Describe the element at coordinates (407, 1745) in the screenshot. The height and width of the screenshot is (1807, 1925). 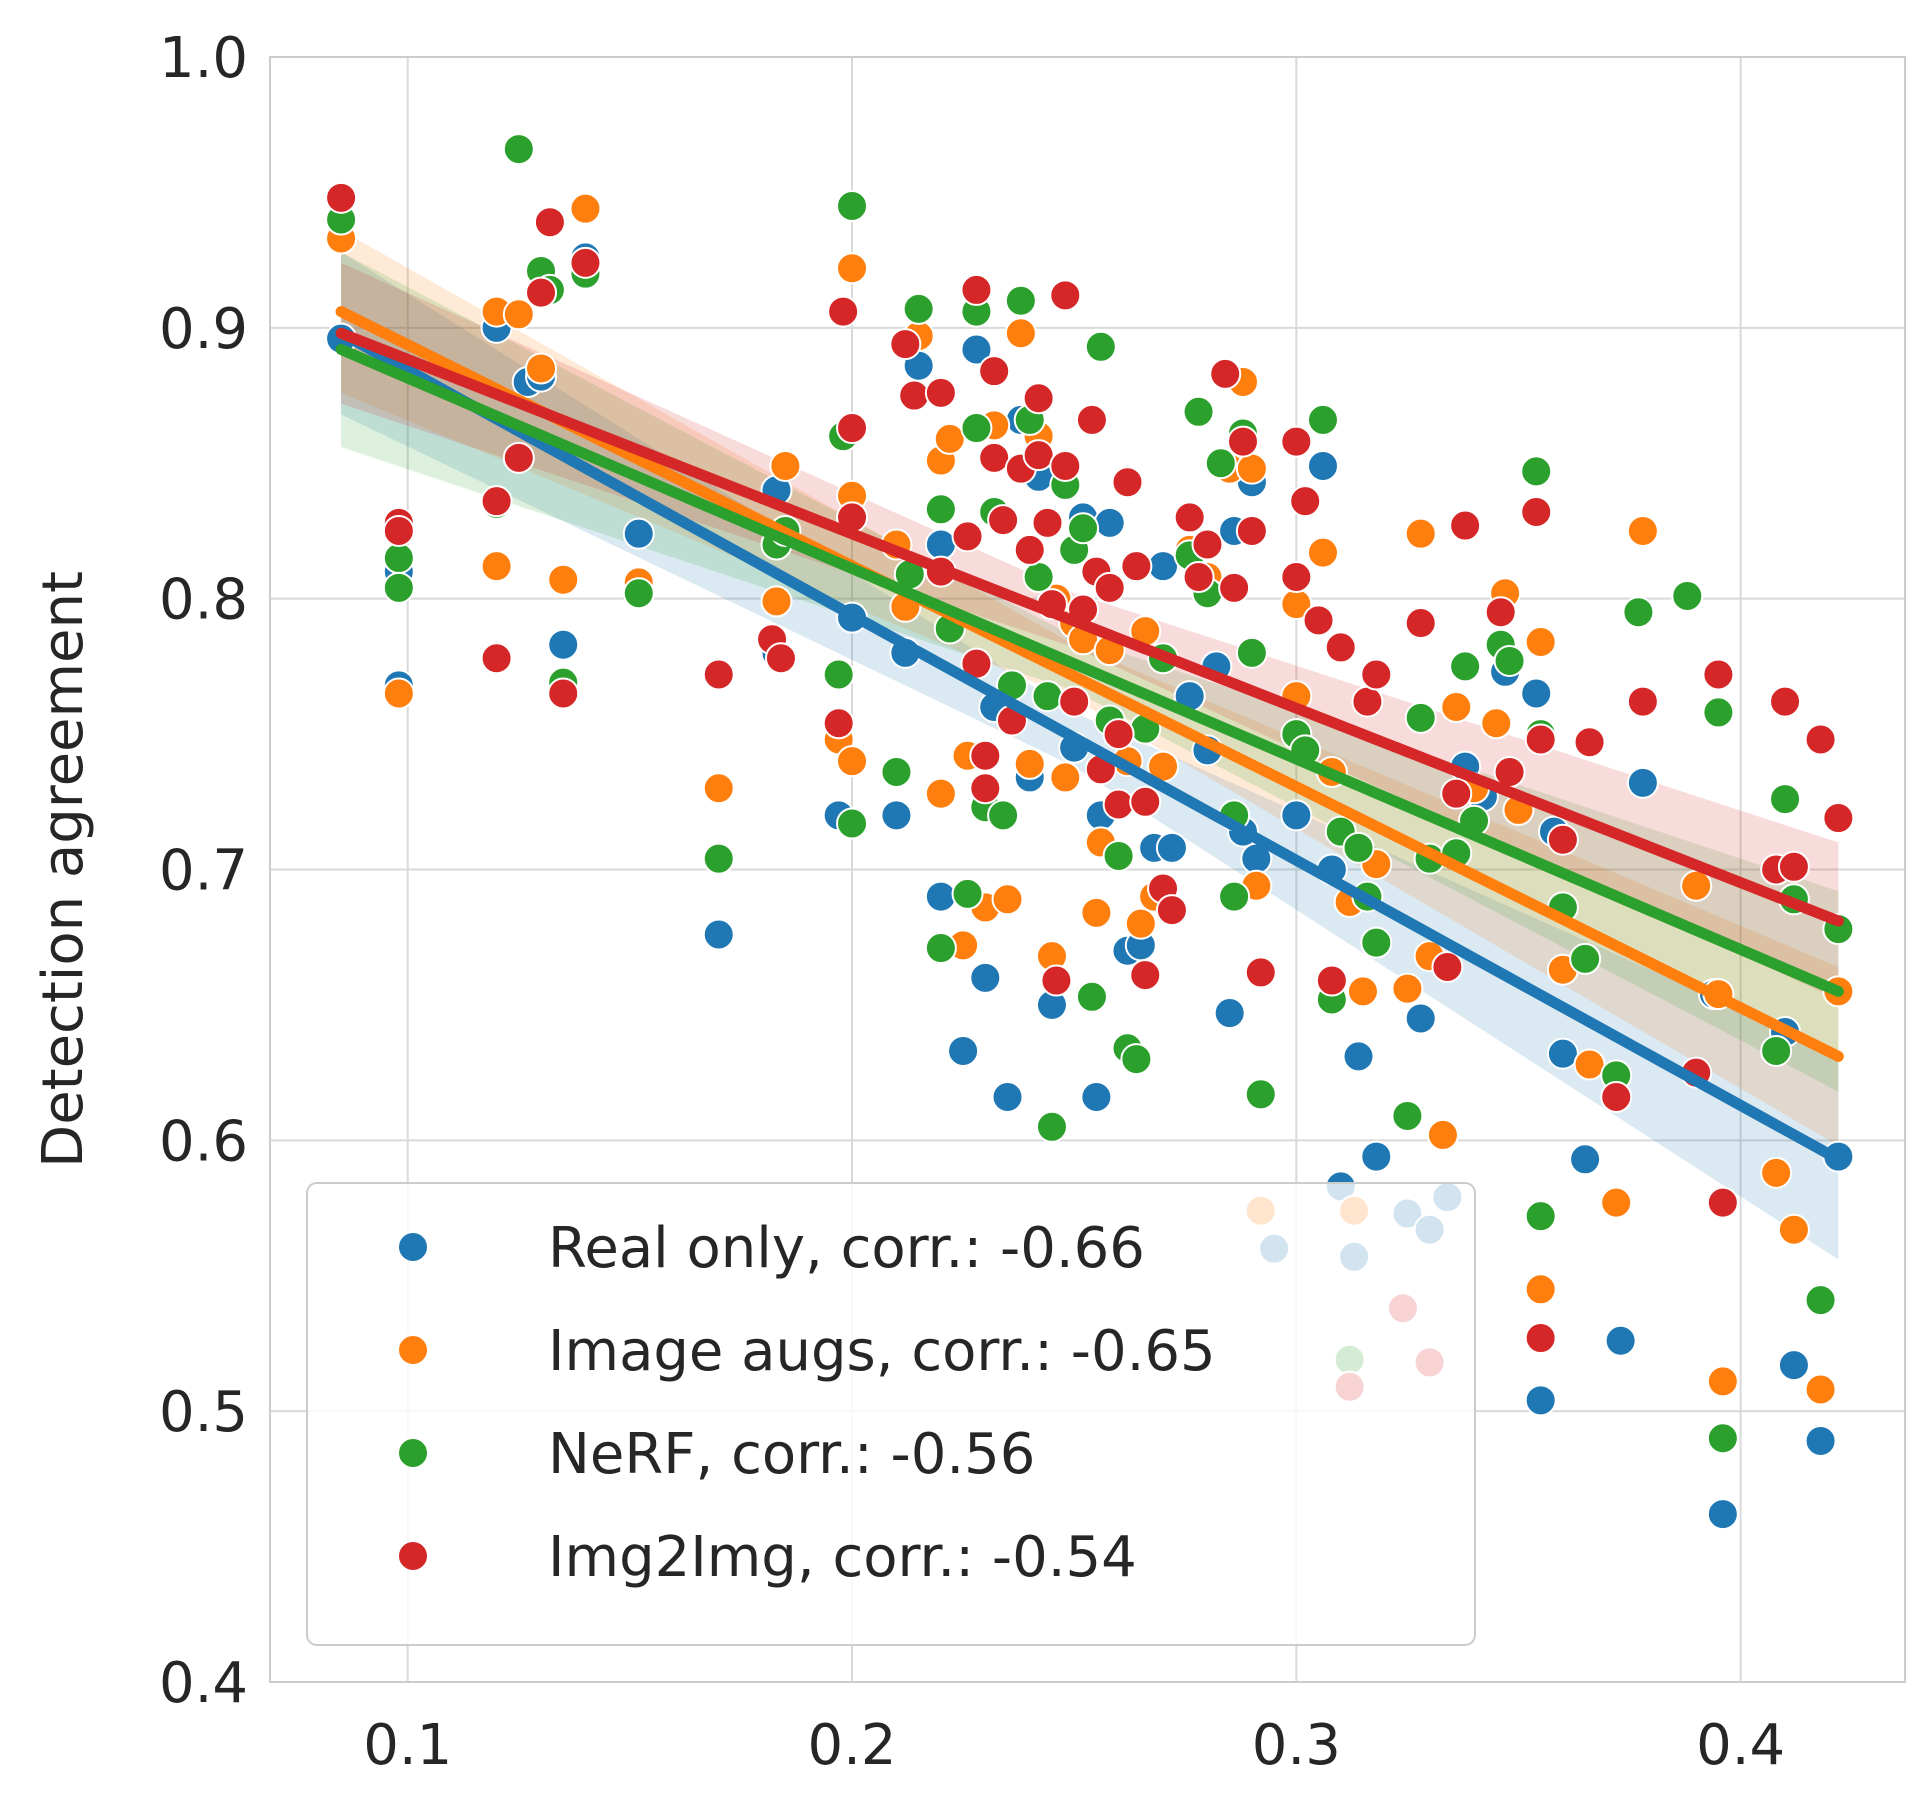
I see `x-tick-label: 0.1` at that location.